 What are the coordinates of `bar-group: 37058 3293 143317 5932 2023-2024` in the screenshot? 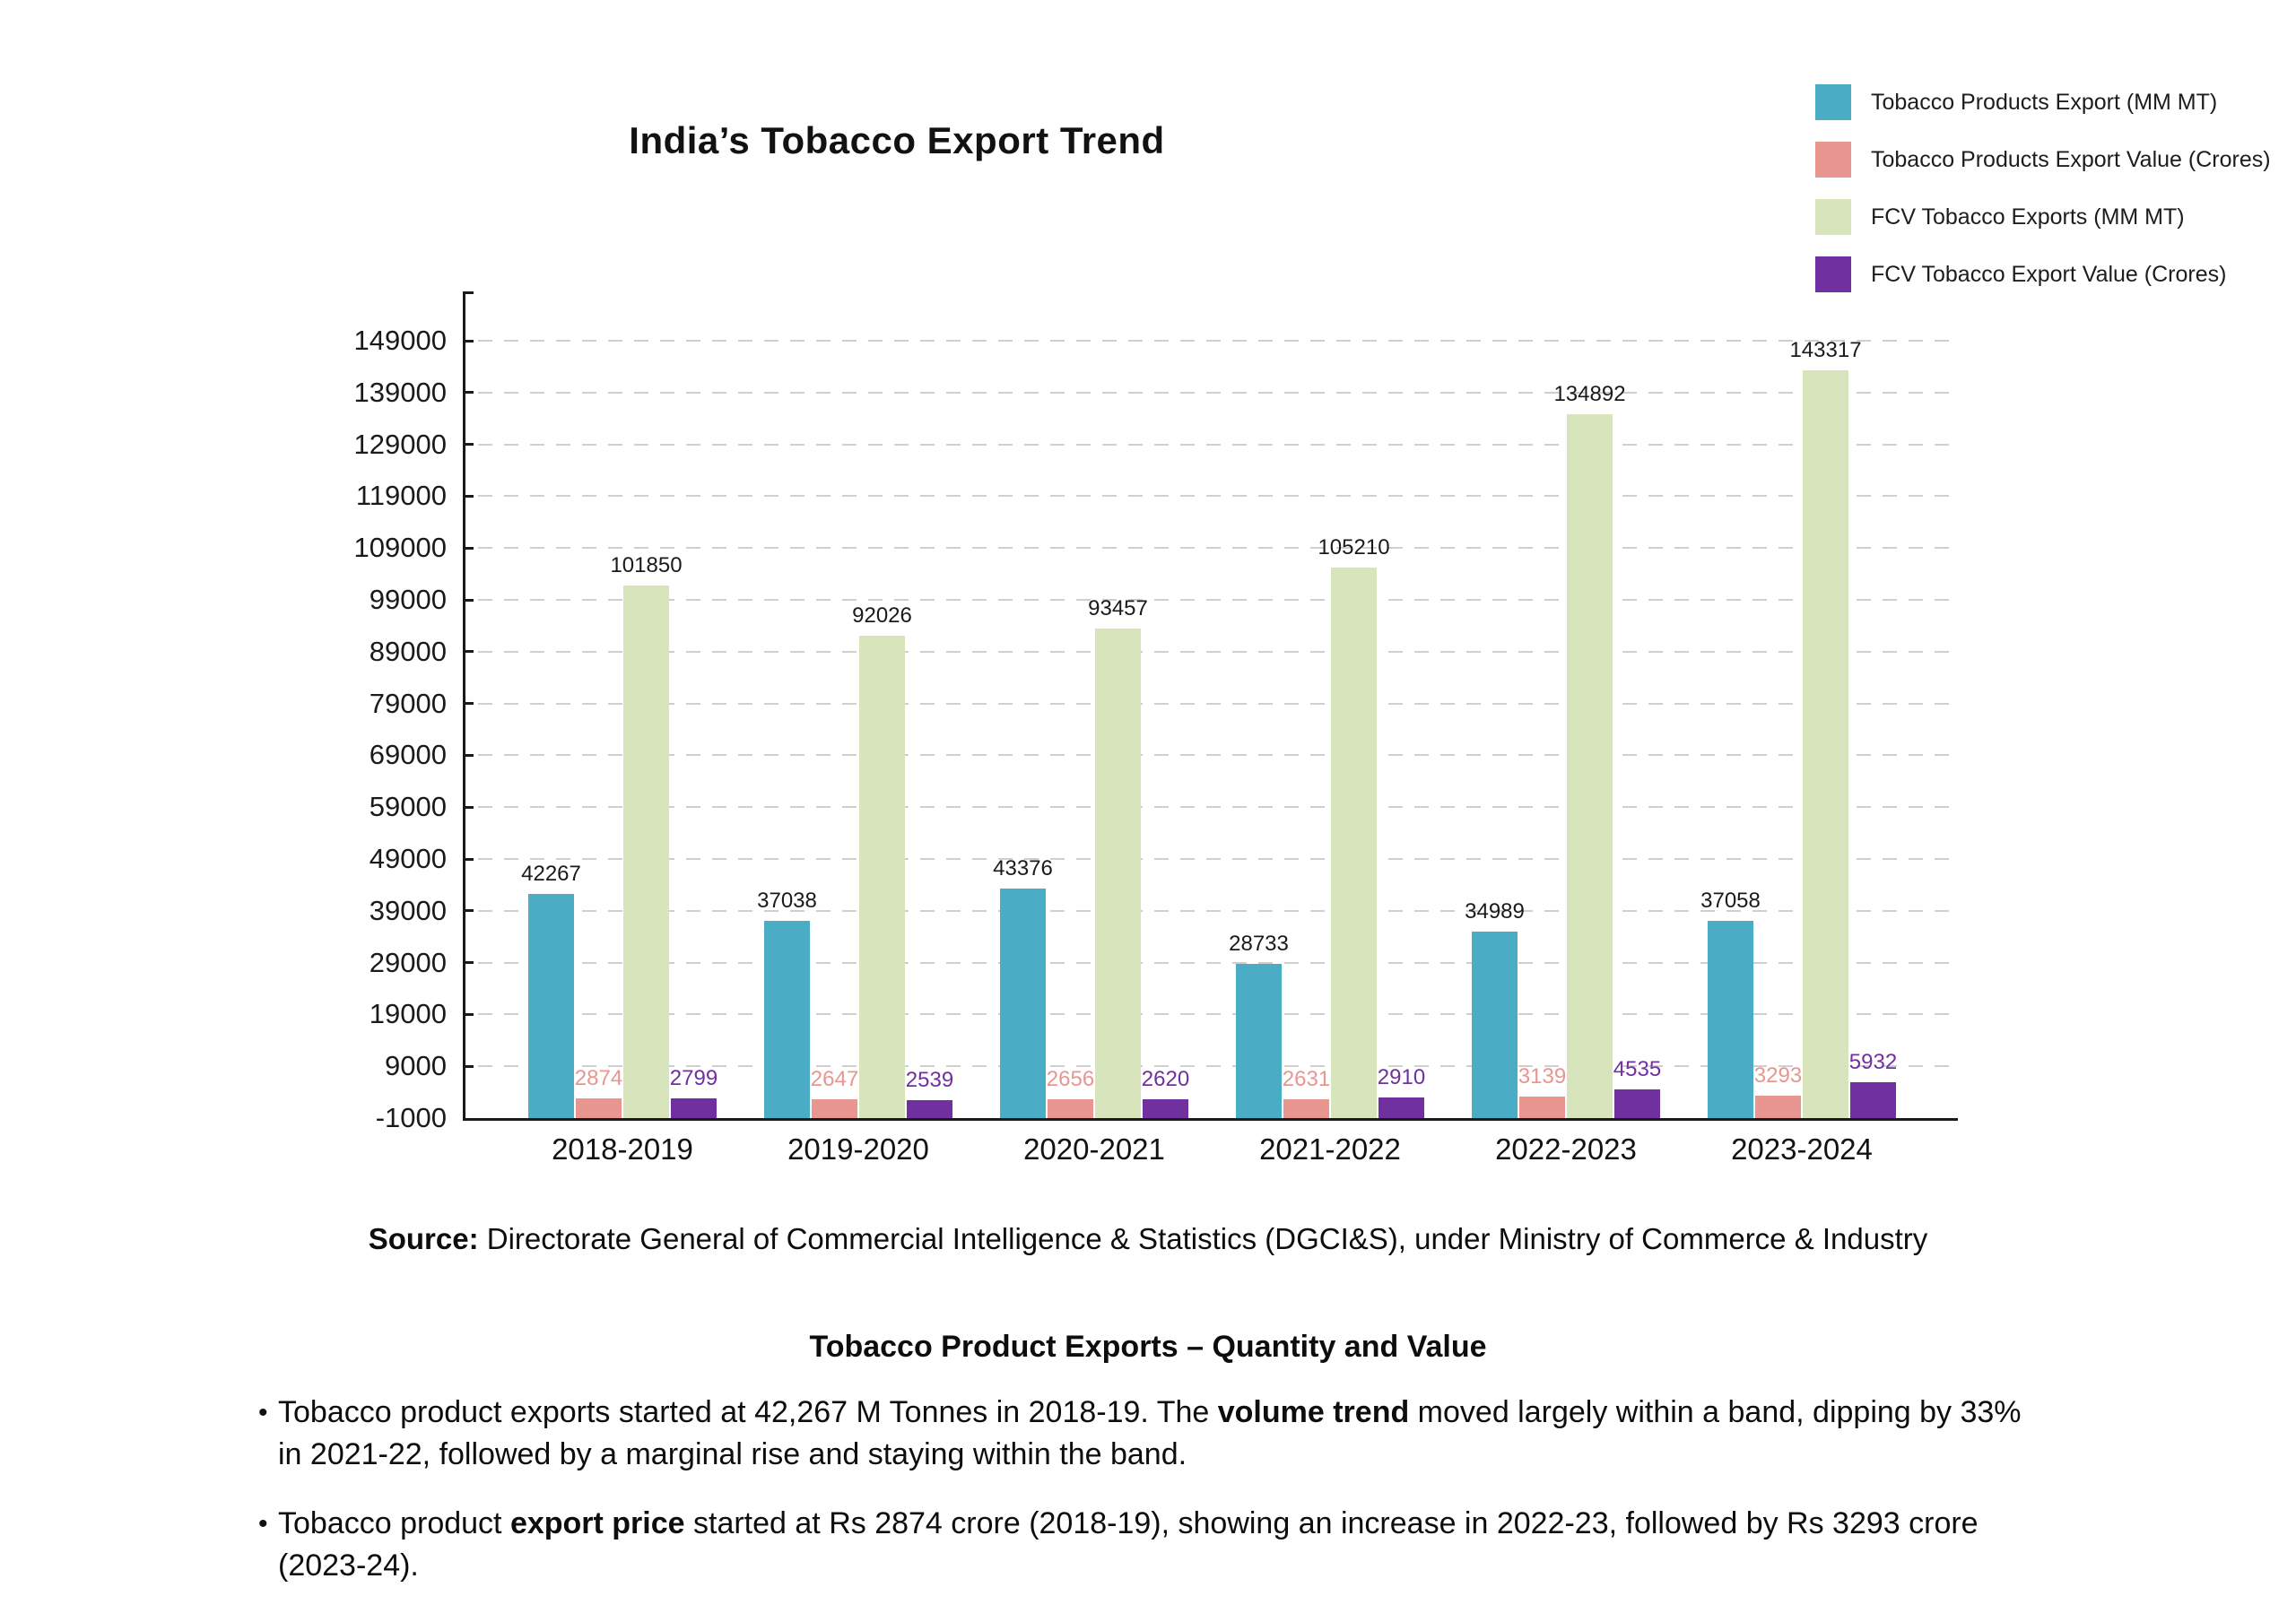 It's located at (1799, 728).